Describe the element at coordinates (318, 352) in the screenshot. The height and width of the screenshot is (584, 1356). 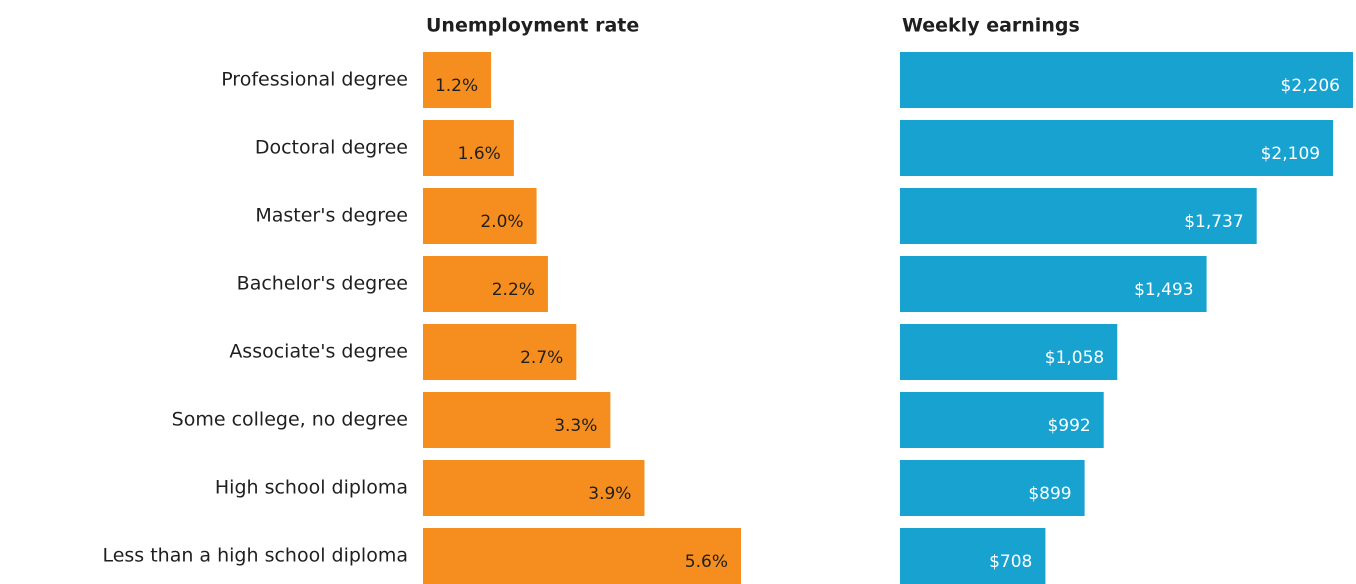
I see `category-label: Associate's degree` at that location.